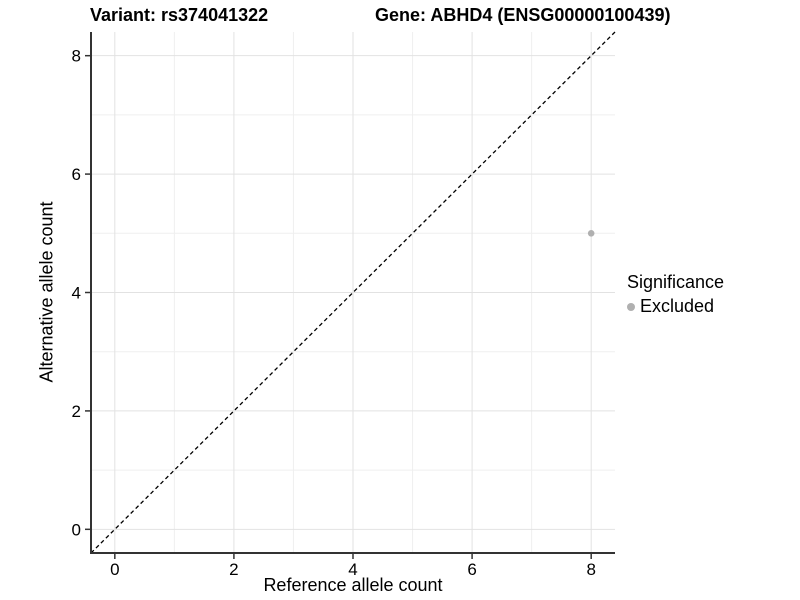  I want to click on y-tick-label: 4, so click(76, 293).